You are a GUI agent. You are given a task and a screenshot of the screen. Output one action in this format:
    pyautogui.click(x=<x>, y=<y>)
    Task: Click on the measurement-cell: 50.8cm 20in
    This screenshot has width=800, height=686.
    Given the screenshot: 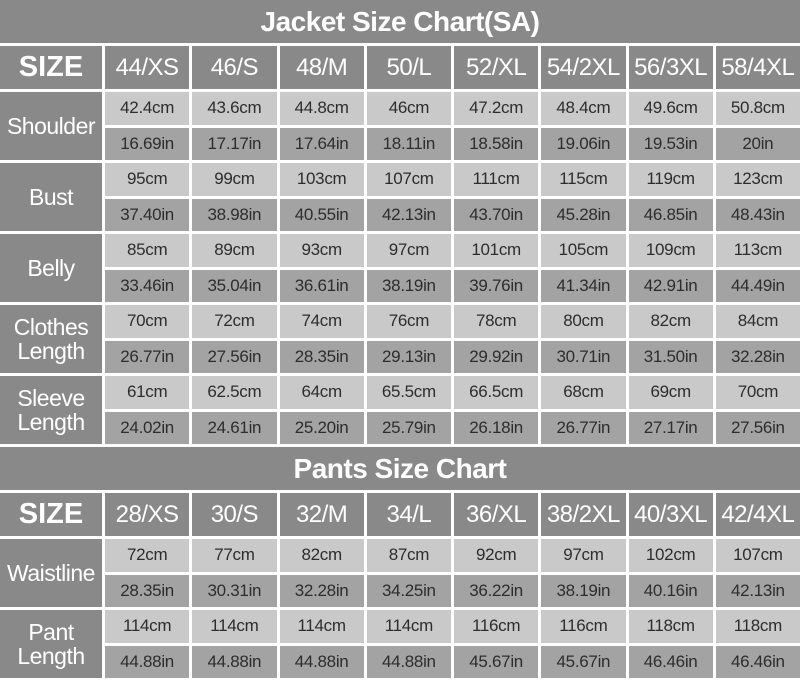 What is the action you would take?
    pyautogui.click(x=757, y=126)
    